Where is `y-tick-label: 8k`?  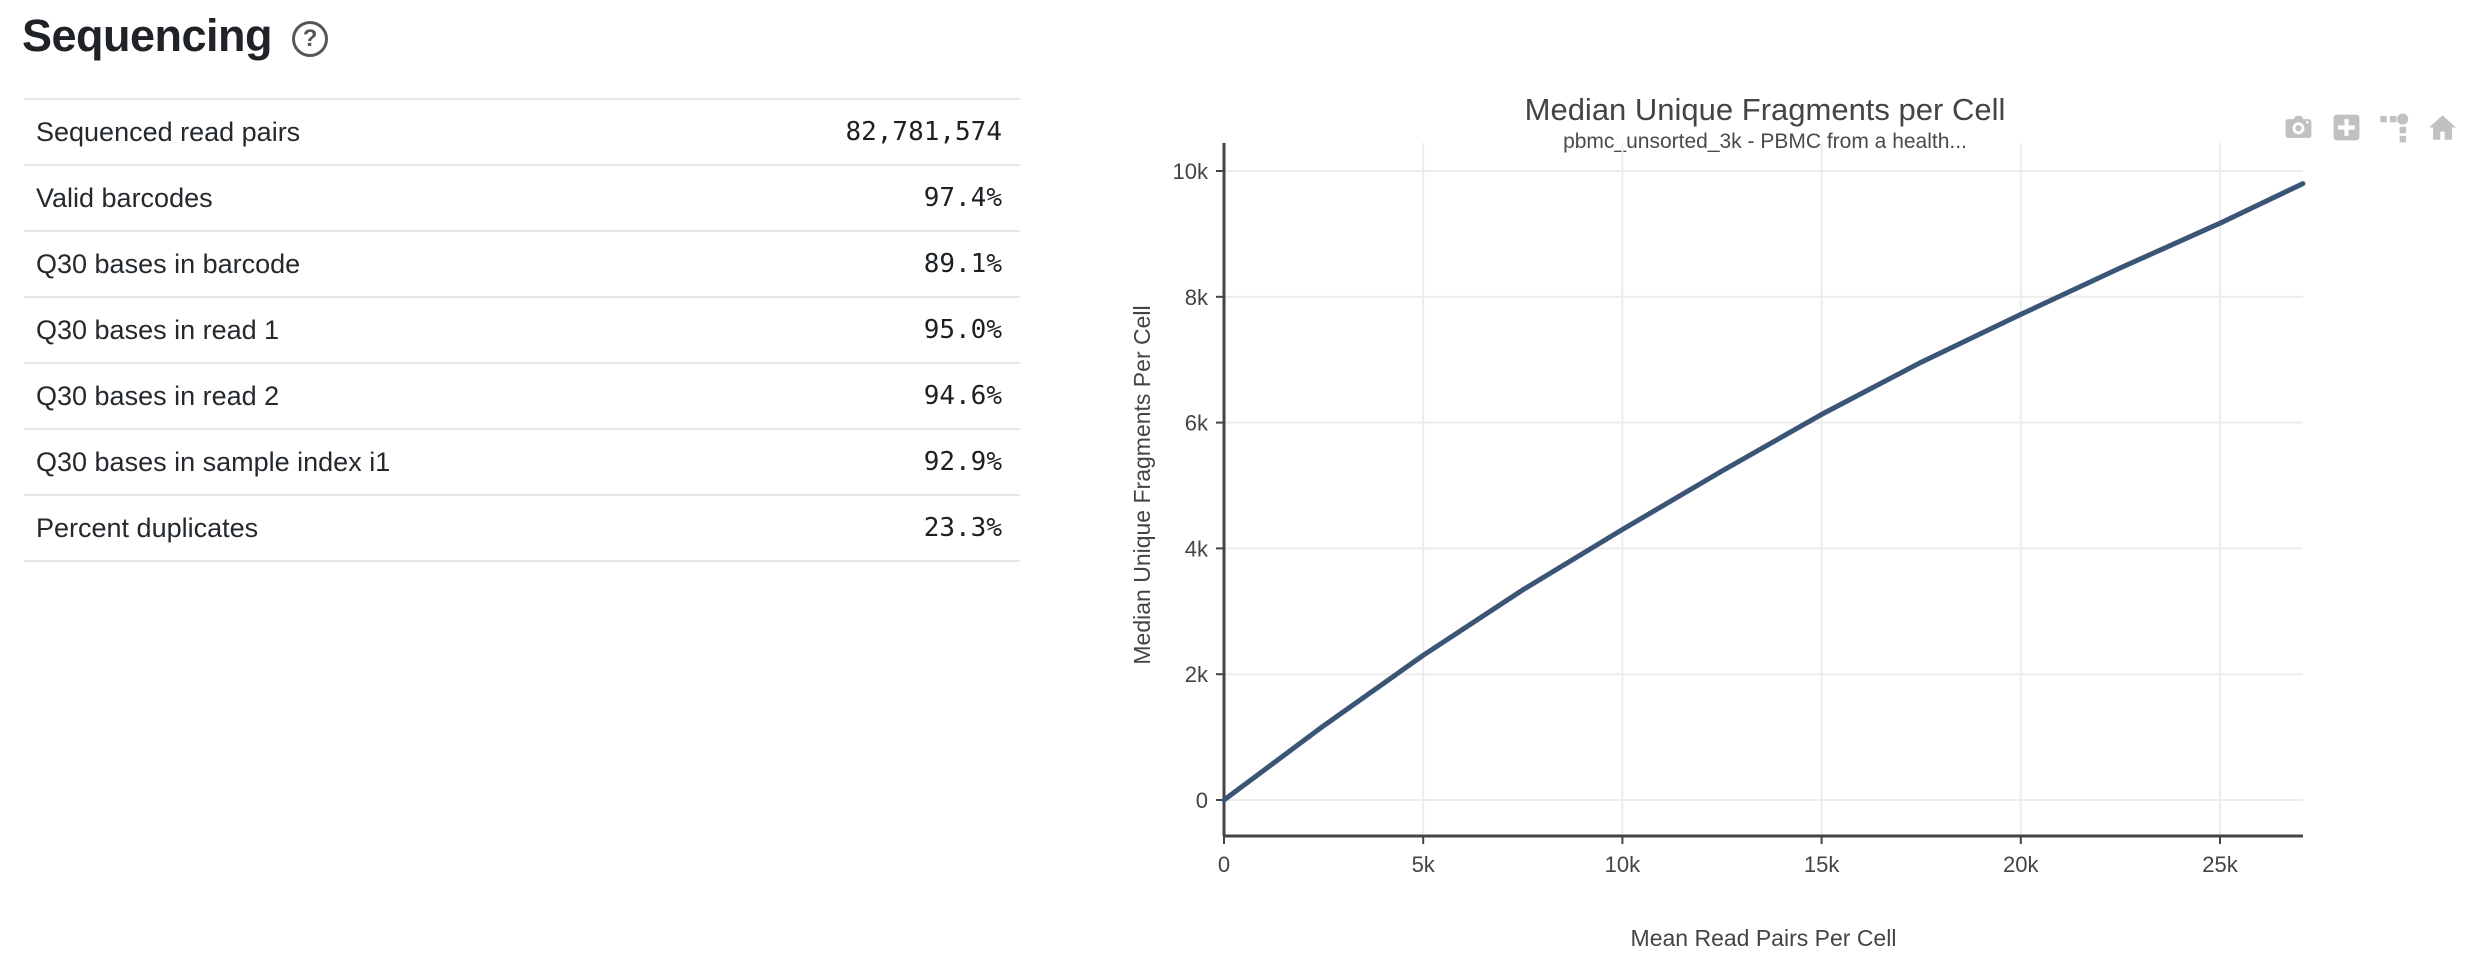
y-tick-label: 8k is located at coordinates (1197, 297).